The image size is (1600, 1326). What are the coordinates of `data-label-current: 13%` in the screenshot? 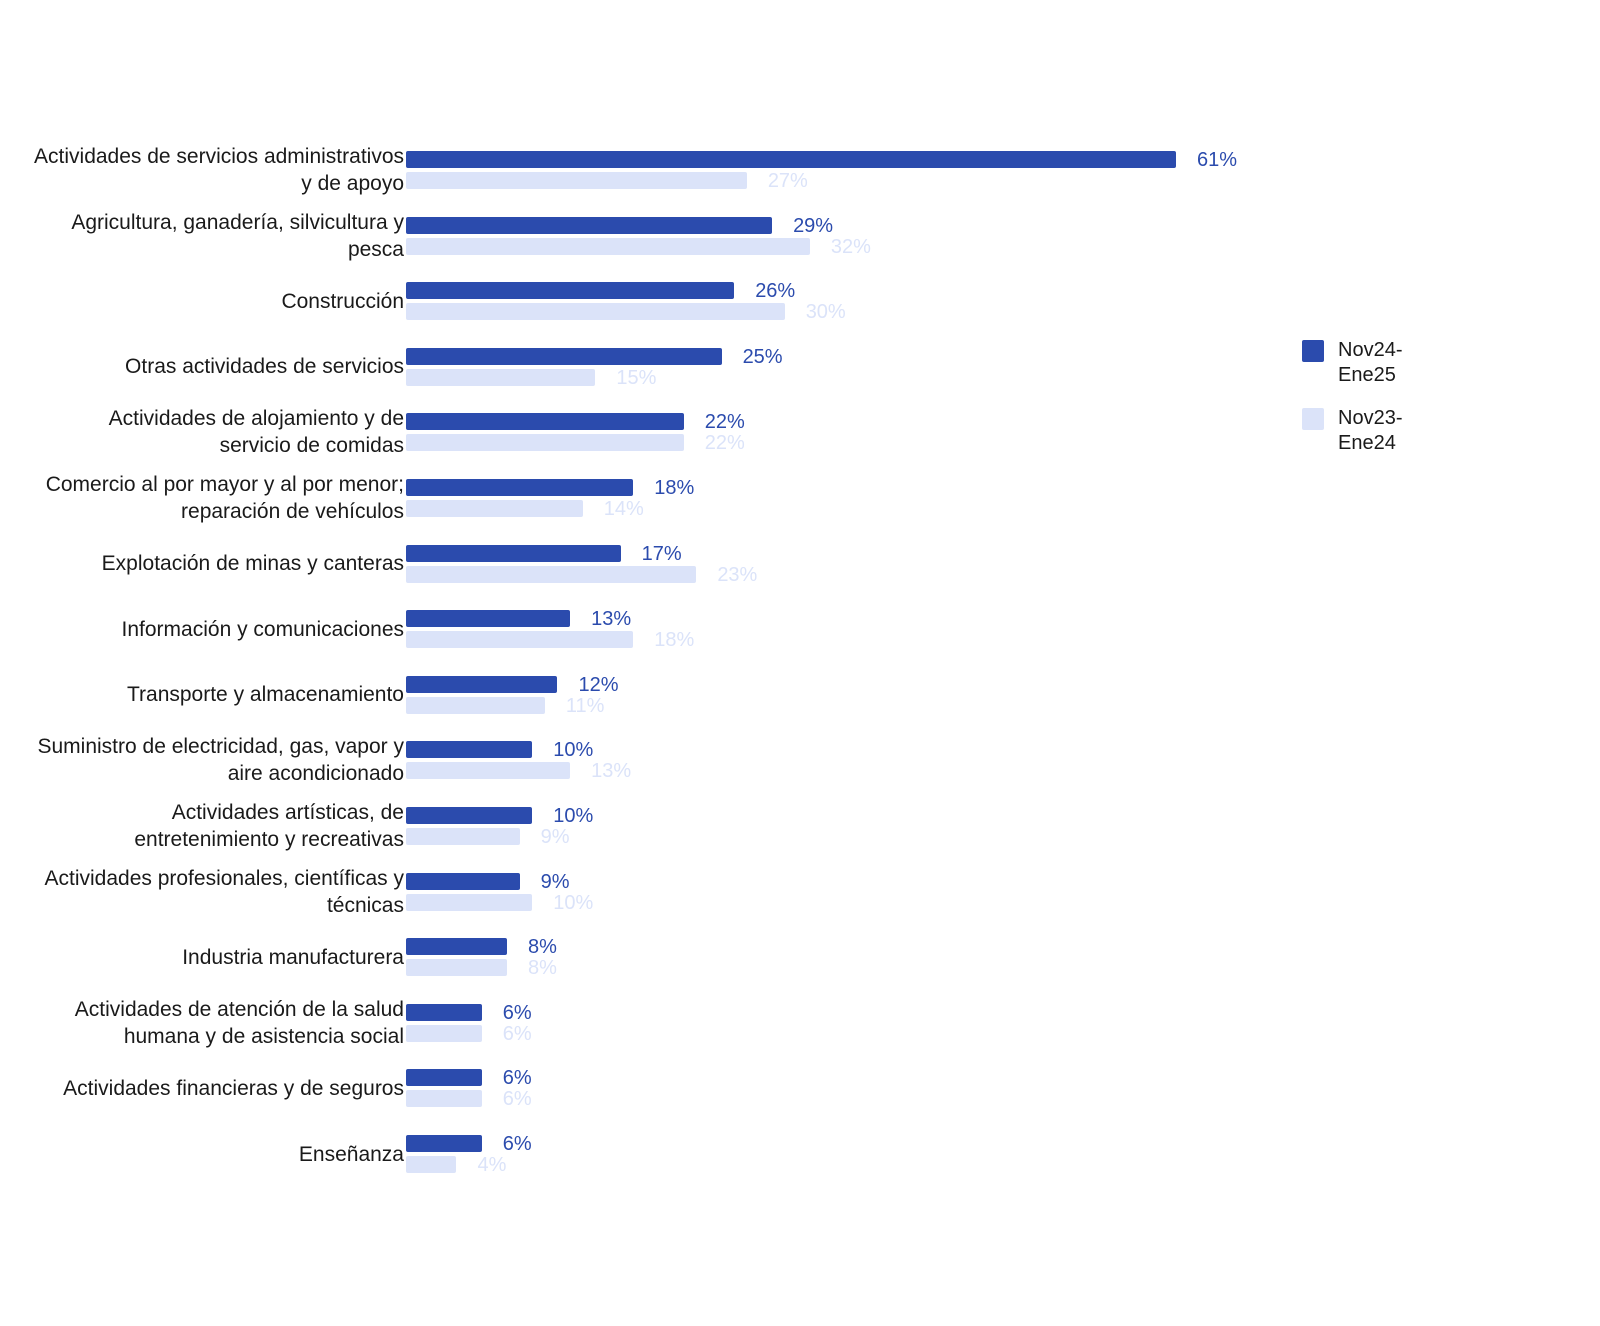 It's located at (611, 619).